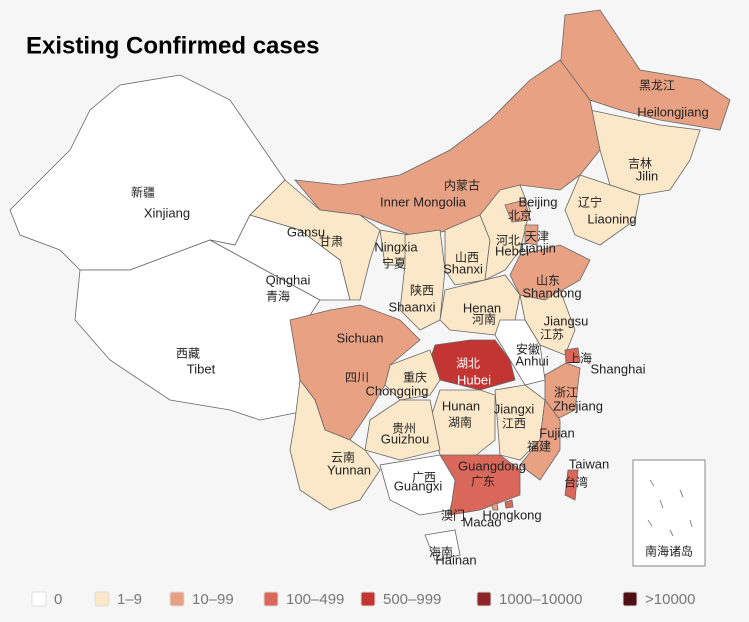  What do you see at coordinates (278, 296) in the screenshot?
I see `region-name-zh: 青海` at bounding box center [278, 296].